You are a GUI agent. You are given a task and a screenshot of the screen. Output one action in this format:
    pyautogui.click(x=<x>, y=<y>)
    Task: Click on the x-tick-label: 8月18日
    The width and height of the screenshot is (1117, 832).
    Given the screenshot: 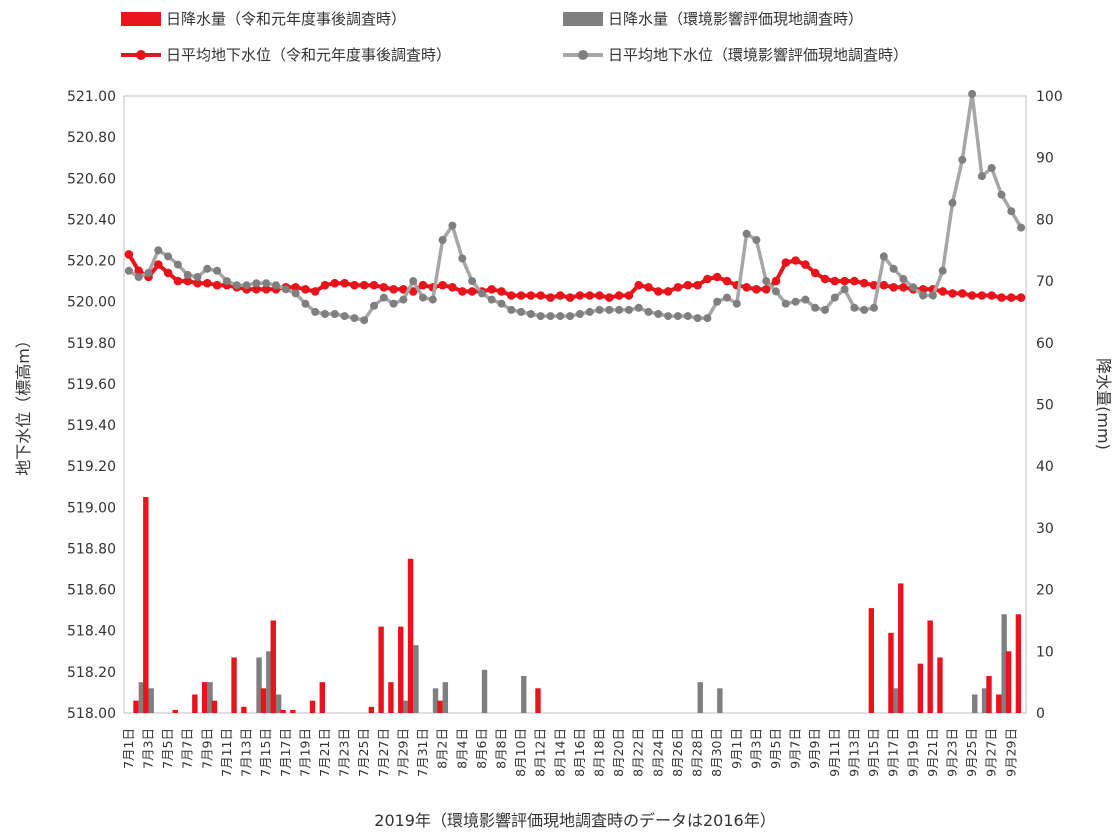 What is the action you would take?
    pyautogui.click(x=599, y=752)
    